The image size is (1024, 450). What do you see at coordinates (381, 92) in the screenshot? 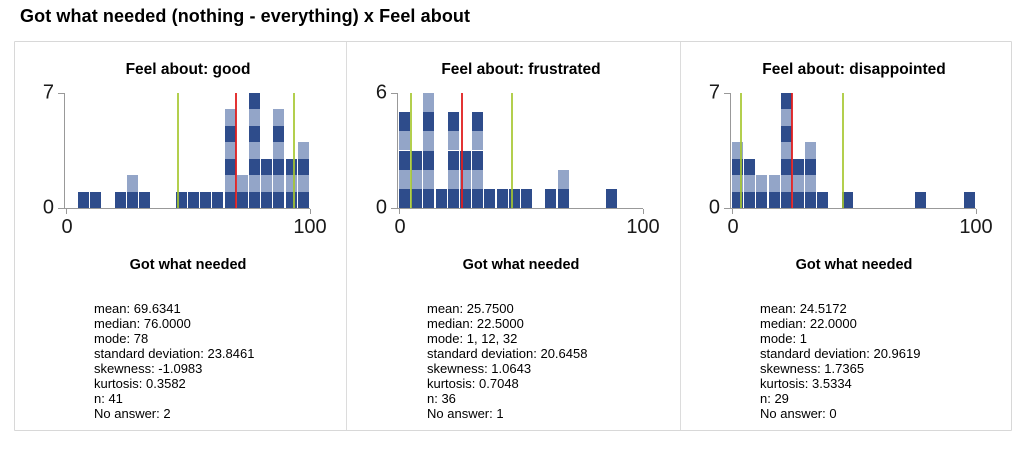
I see `y-tick-label: 6` at bounding box center [381, 92].